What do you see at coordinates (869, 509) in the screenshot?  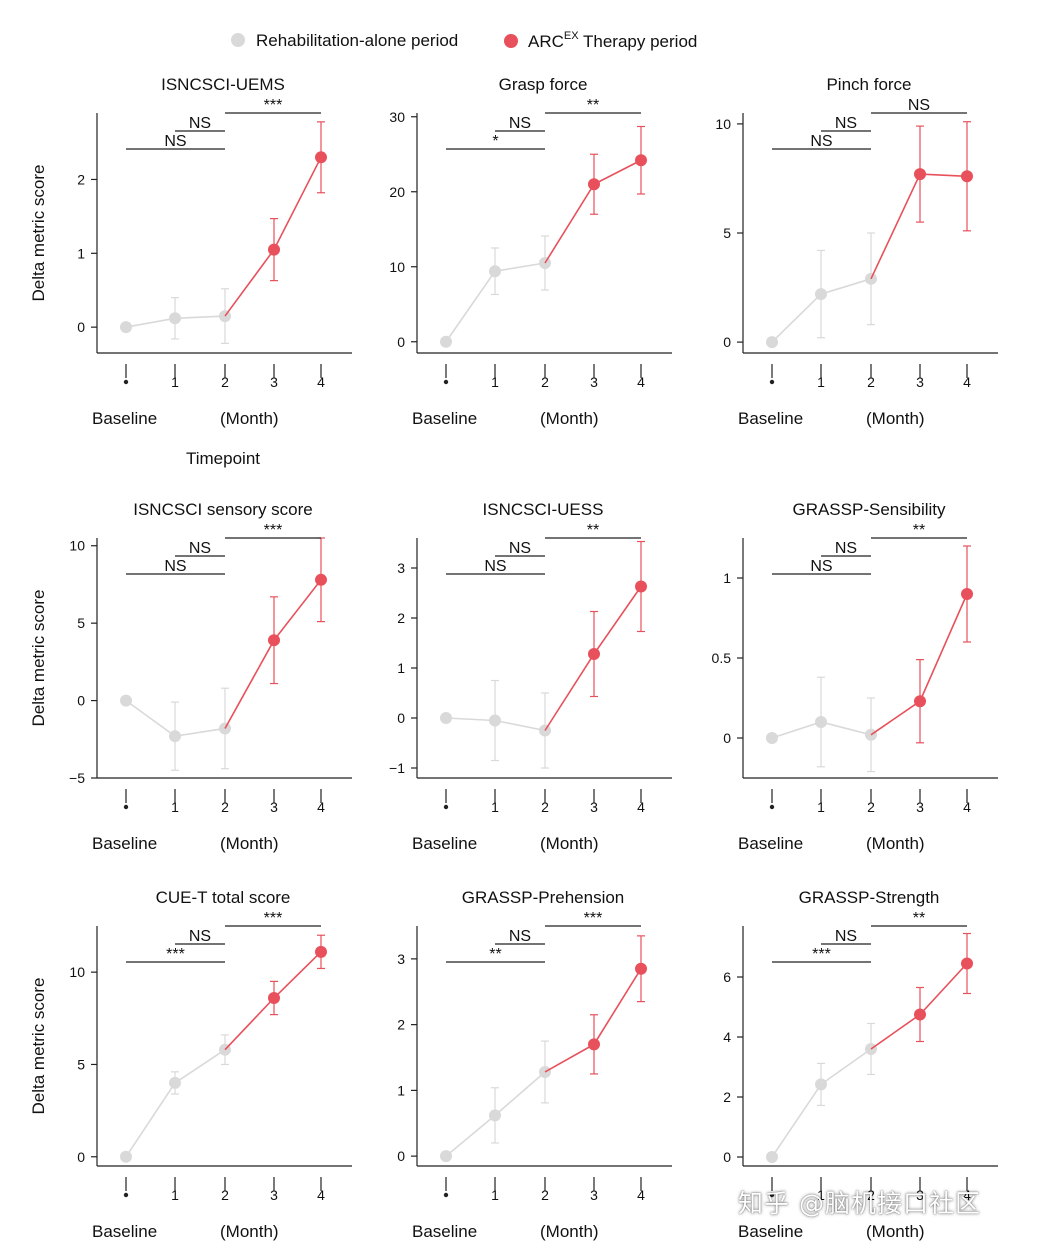 I see `panel-title: GRASSP-Sensibility` at bounding box center [869, 509].